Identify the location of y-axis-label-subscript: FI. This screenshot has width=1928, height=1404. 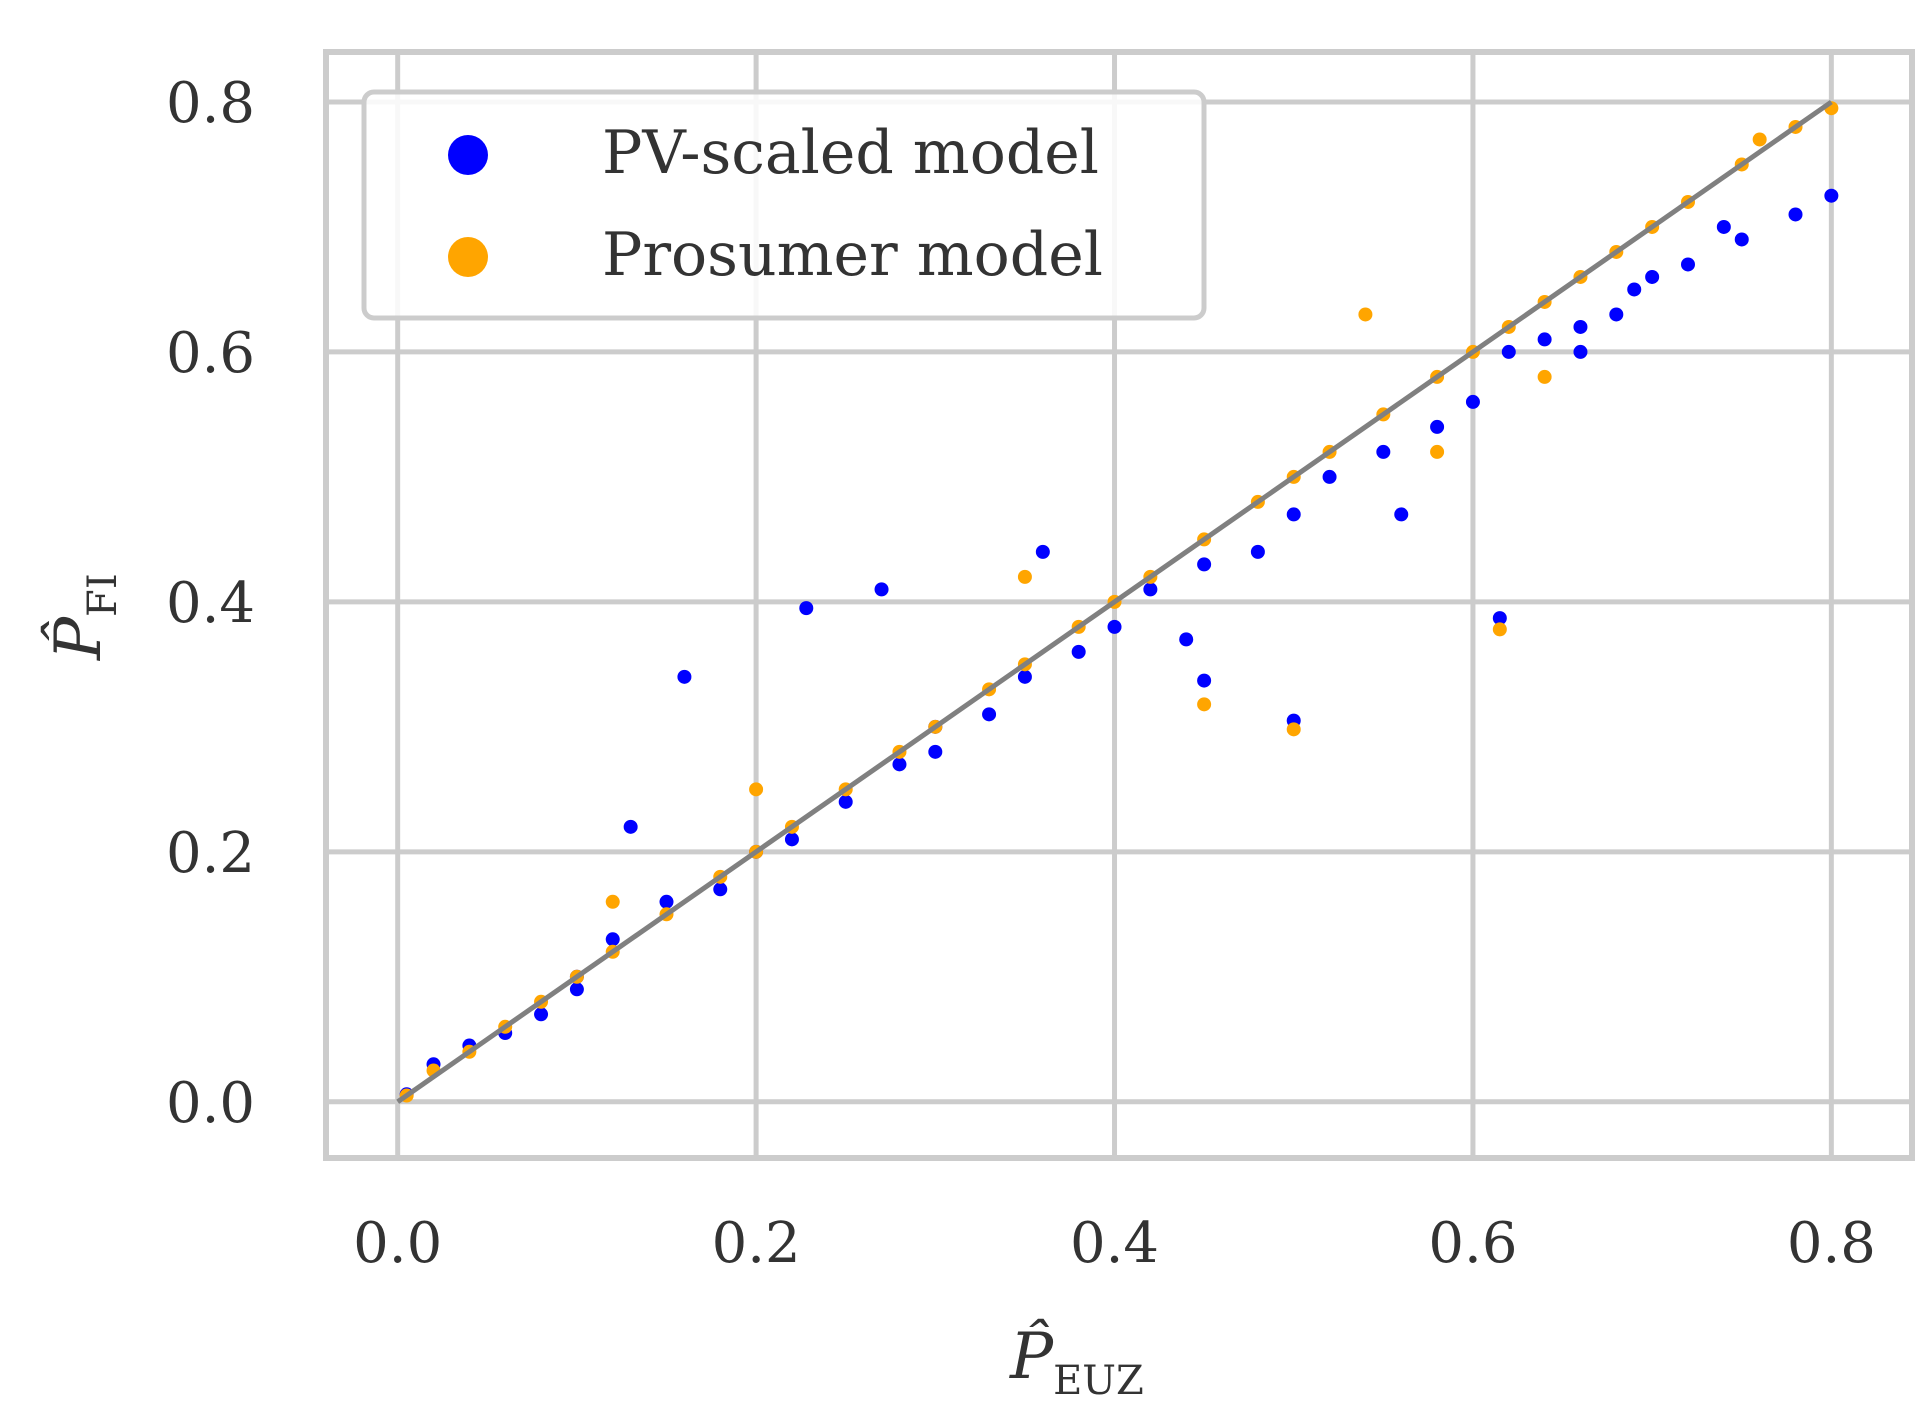
(103, 595).